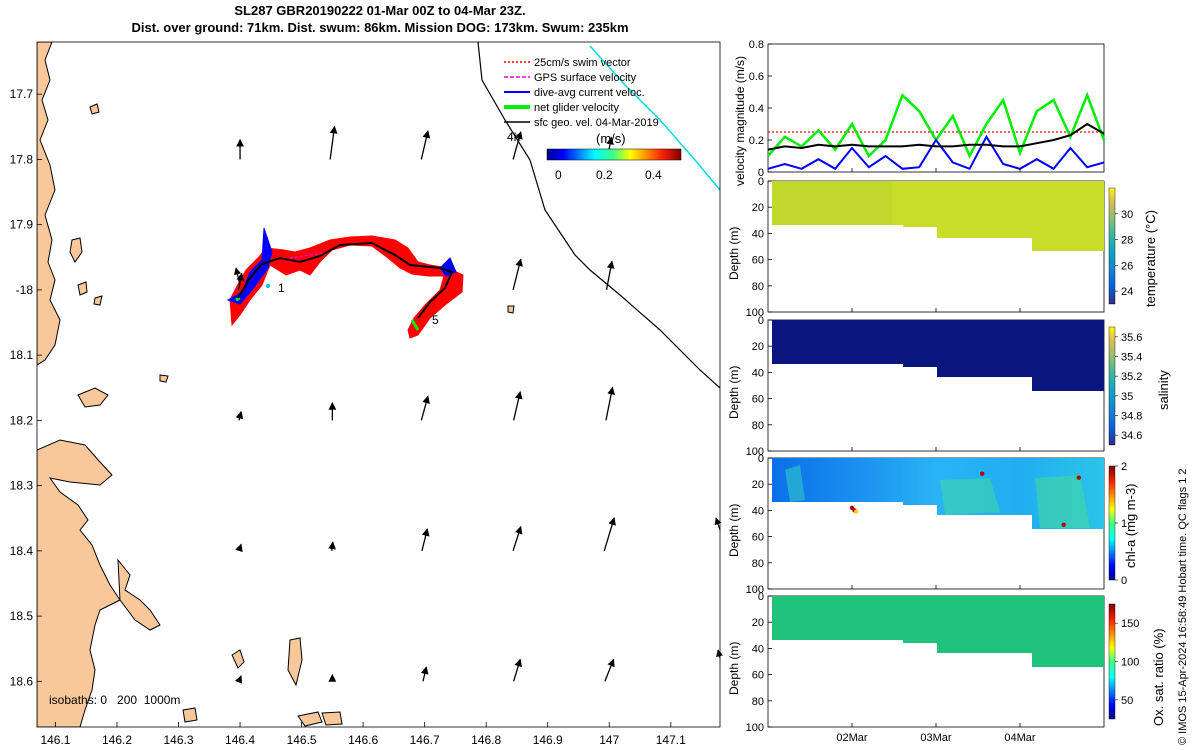  What do you see at coordinates (22, 225) in the screenshot?
I see `map-ytick-label: 17.9` at bounding box center [22, 225].